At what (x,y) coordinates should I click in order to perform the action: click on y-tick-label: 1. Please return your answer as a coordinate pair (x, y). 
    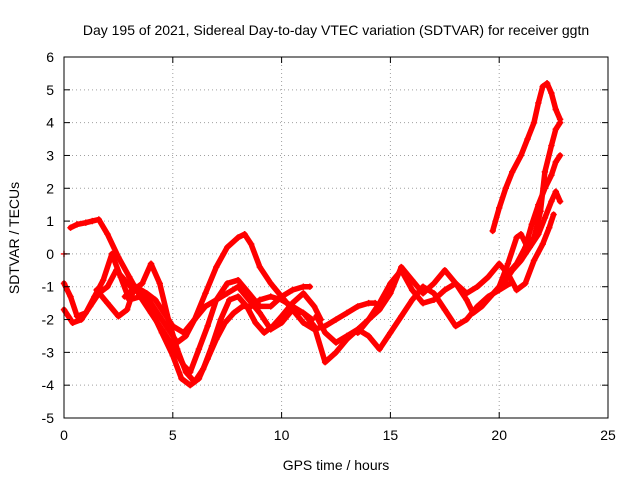
    Looking at the image, I should click on (50, 221).